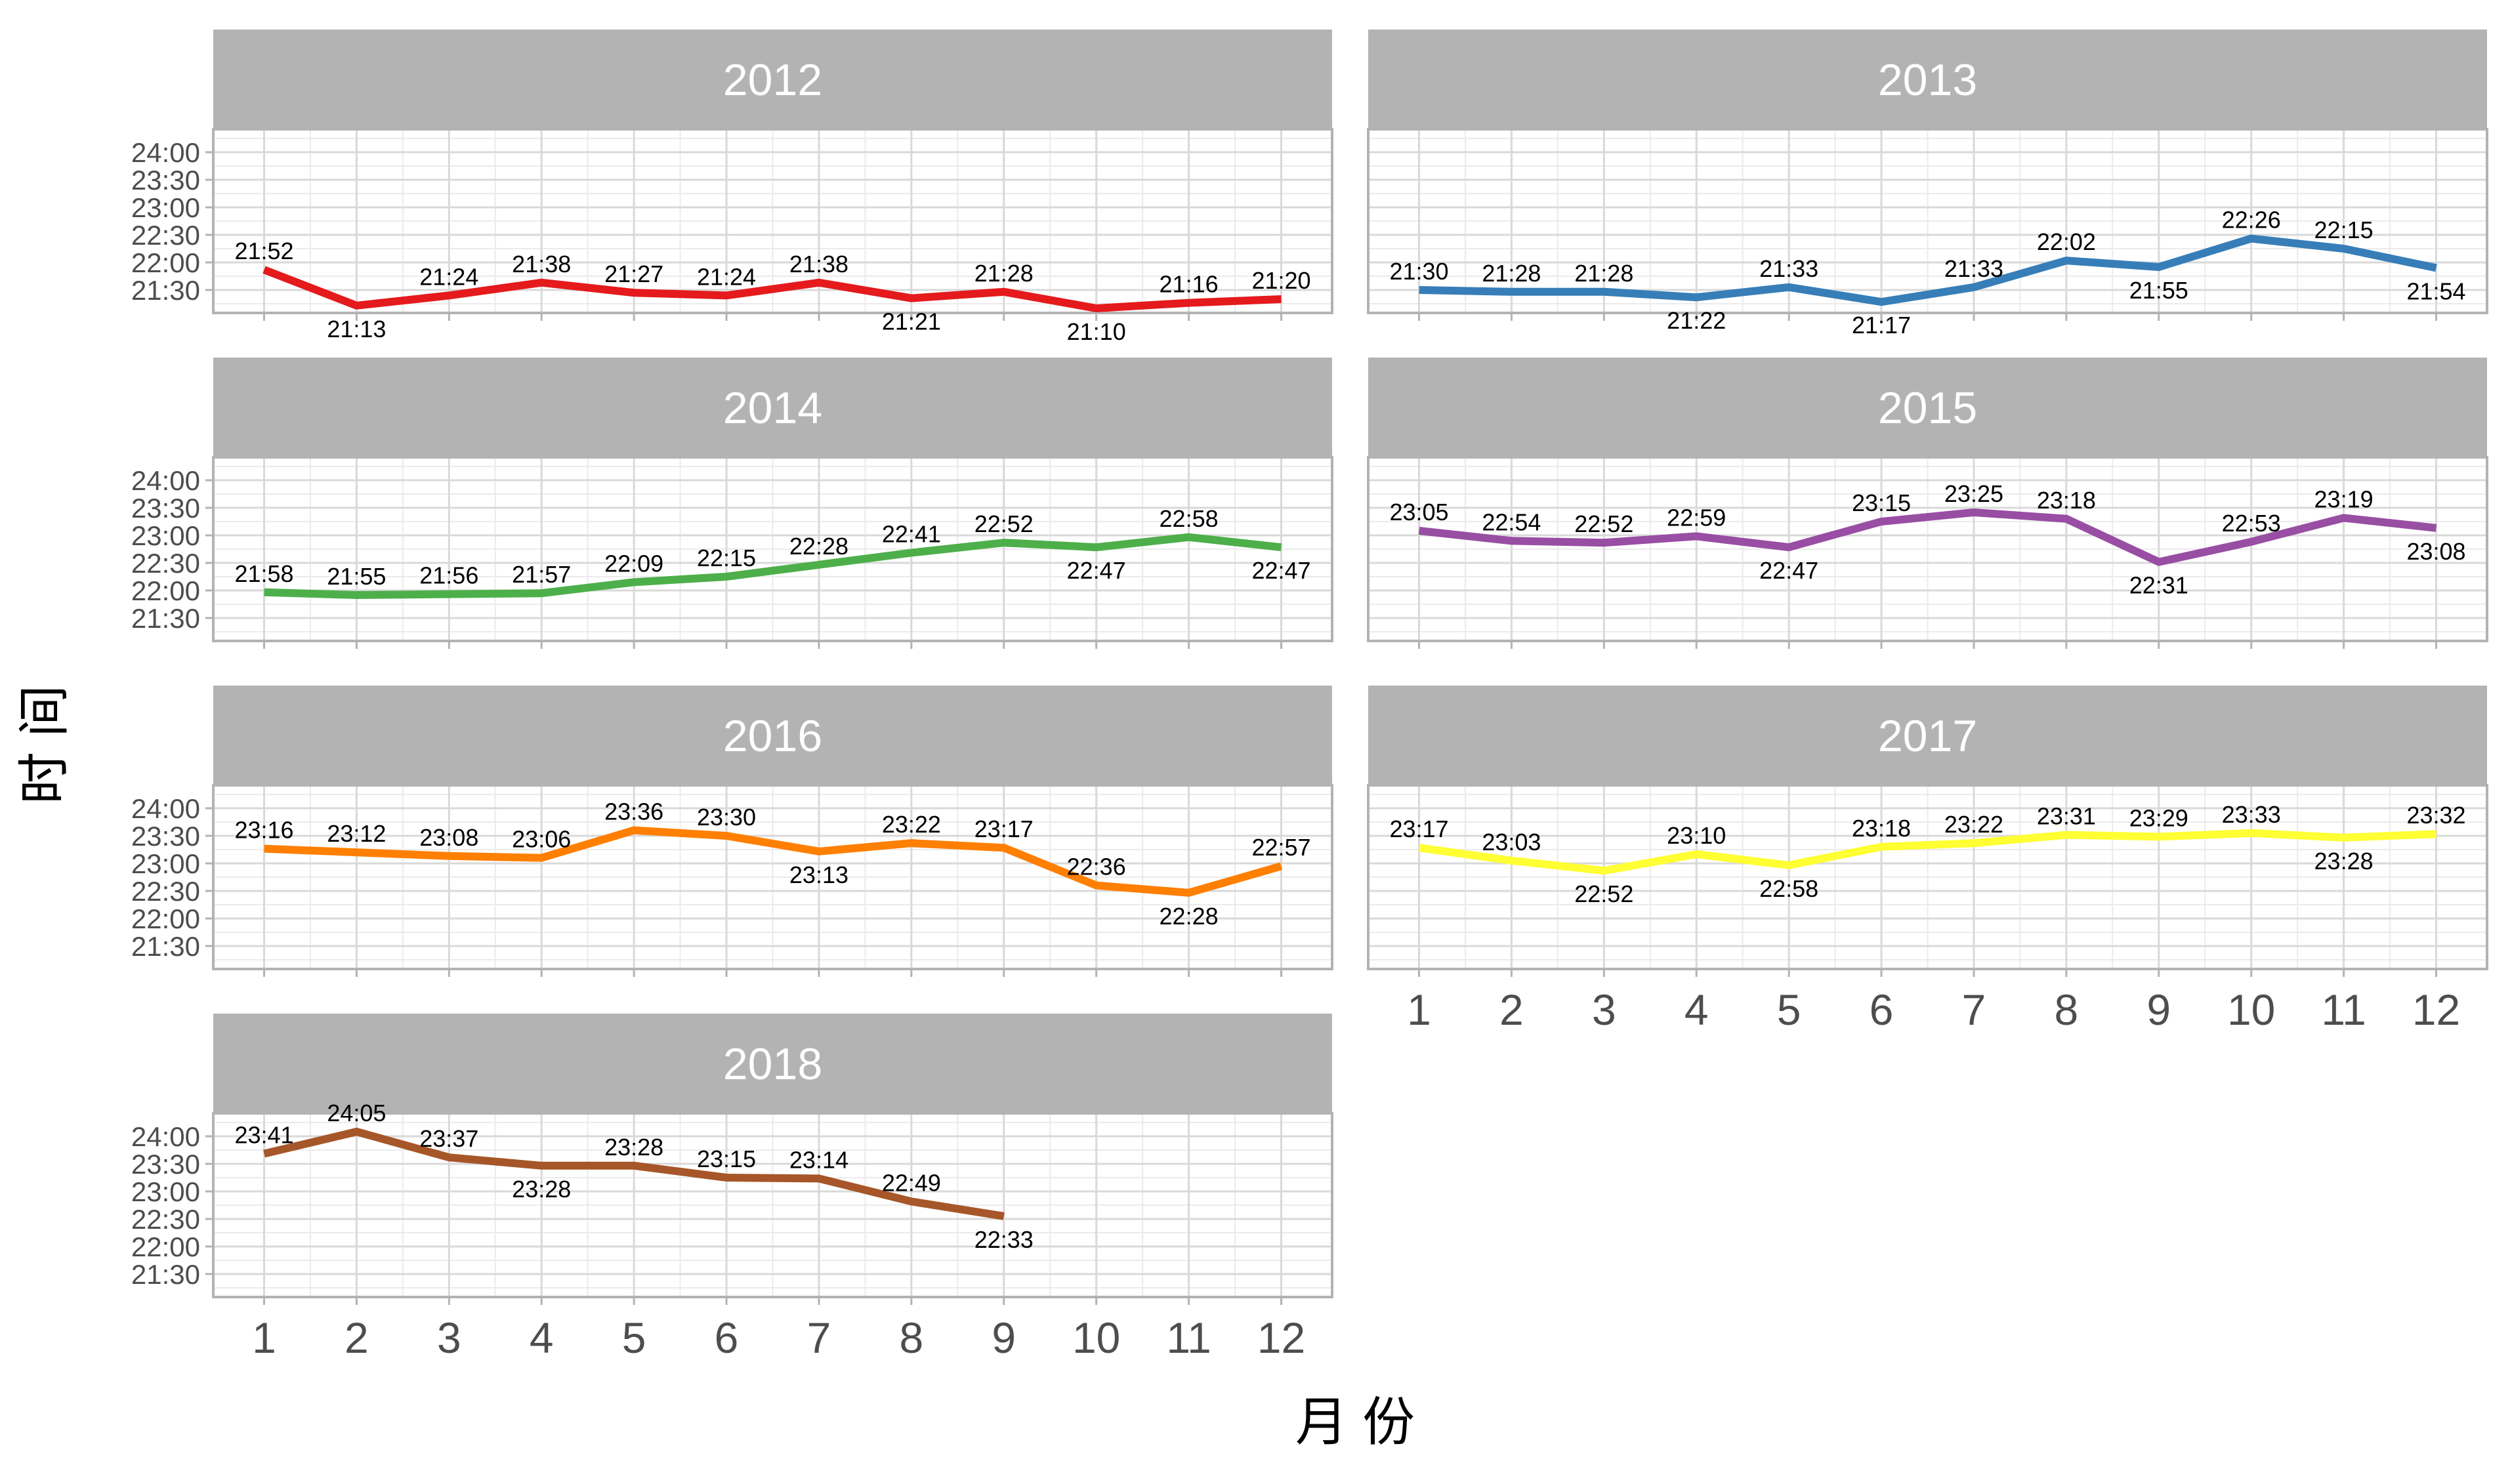 The width and height of the screenshot is (2510, 1484). Describe the element at coordinates (165, 509) in the screenshot. I see `y-tick-label: 23:30` at that location.